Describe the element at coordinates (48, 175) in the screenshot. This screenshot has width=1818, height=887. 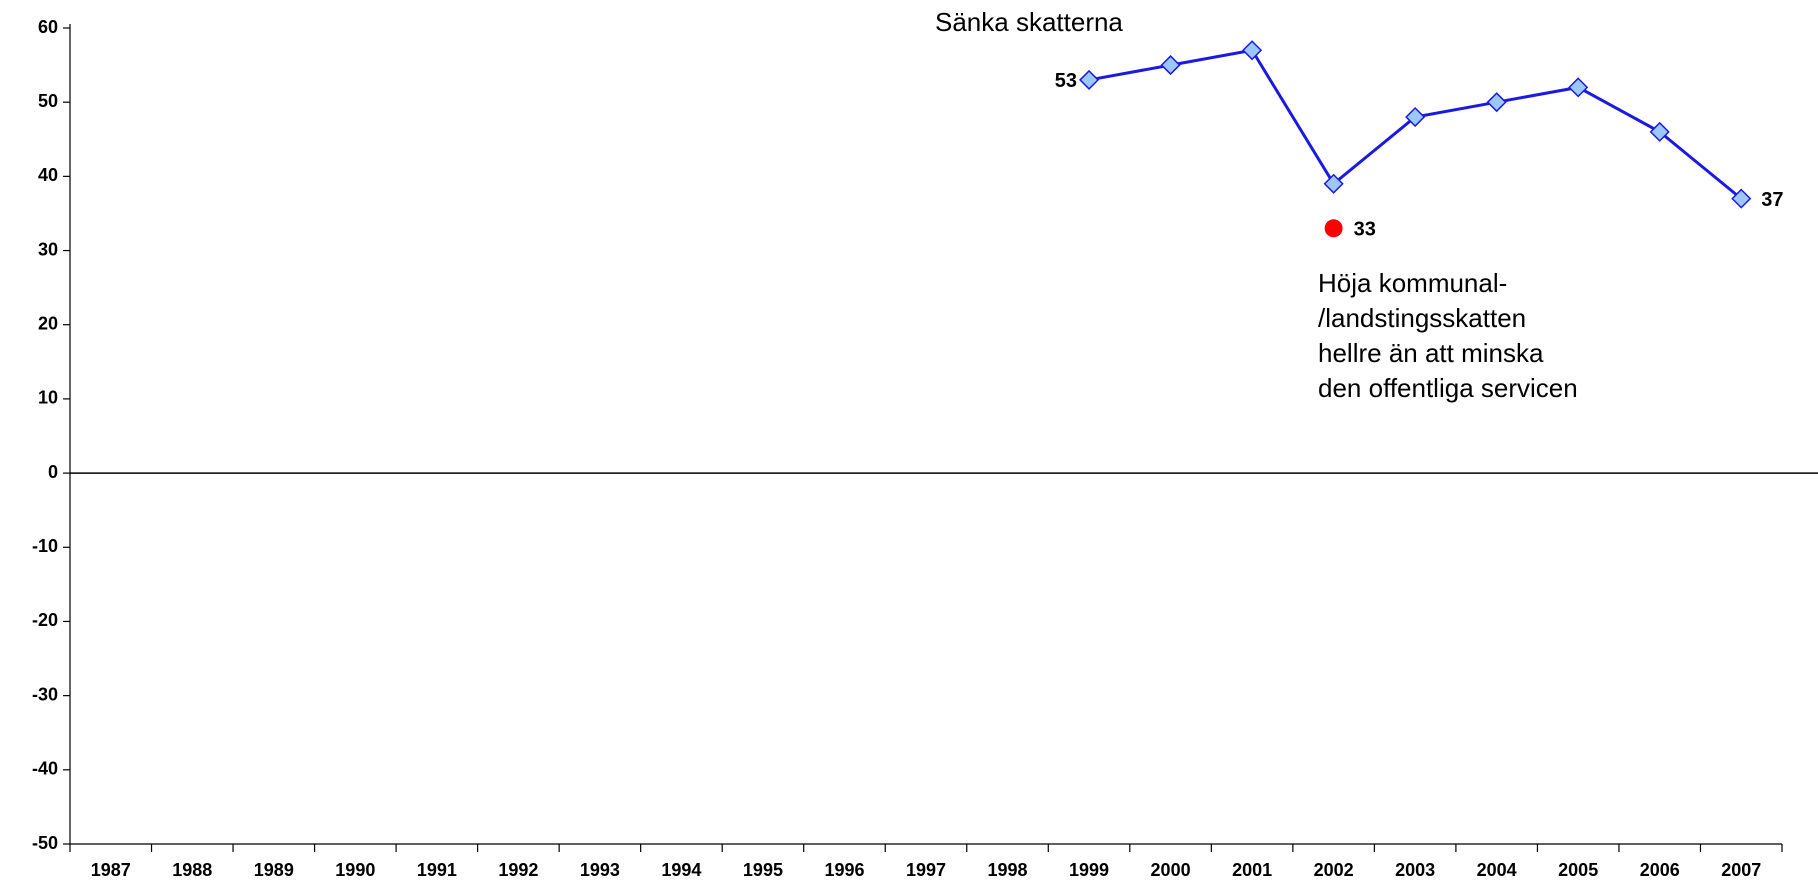
I see `y-tick-label: 40` at that location.